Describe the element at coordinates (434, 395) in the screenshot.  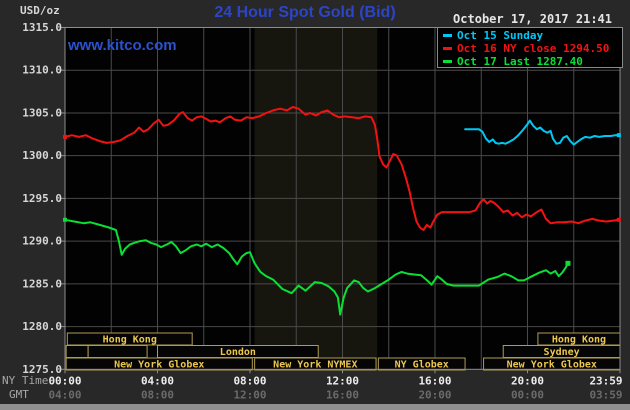
I see `x-tick-gmt-label: 20:00` at that location.